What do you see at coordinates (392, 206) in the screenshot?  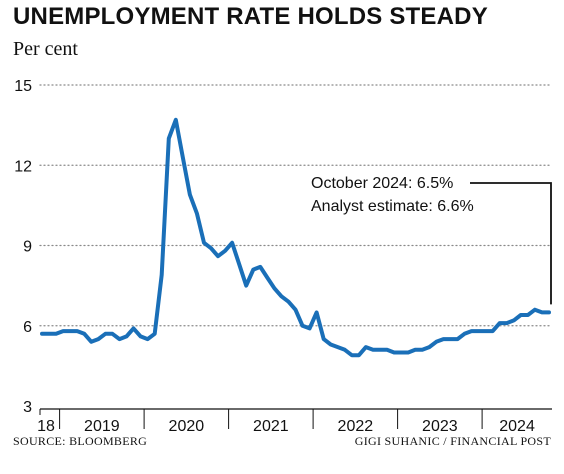 I see `annotation-line-2: Analyst estimate: 6.6%` at bounding box center [392, 206].